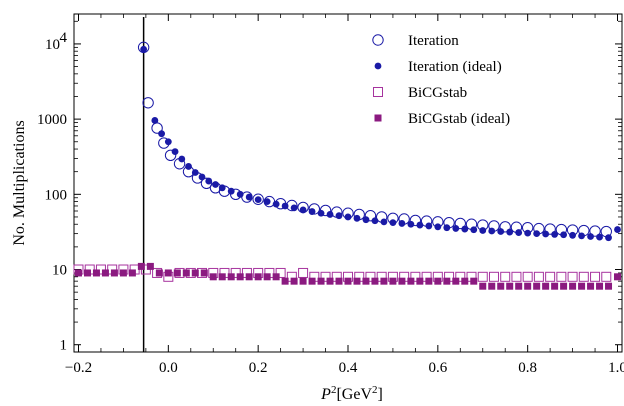 The height and width of the screenshot is (406, 624). Describe the element at coordinates (52, 120) in the screenshot. I see `y-tick-label: 1000` at that location.